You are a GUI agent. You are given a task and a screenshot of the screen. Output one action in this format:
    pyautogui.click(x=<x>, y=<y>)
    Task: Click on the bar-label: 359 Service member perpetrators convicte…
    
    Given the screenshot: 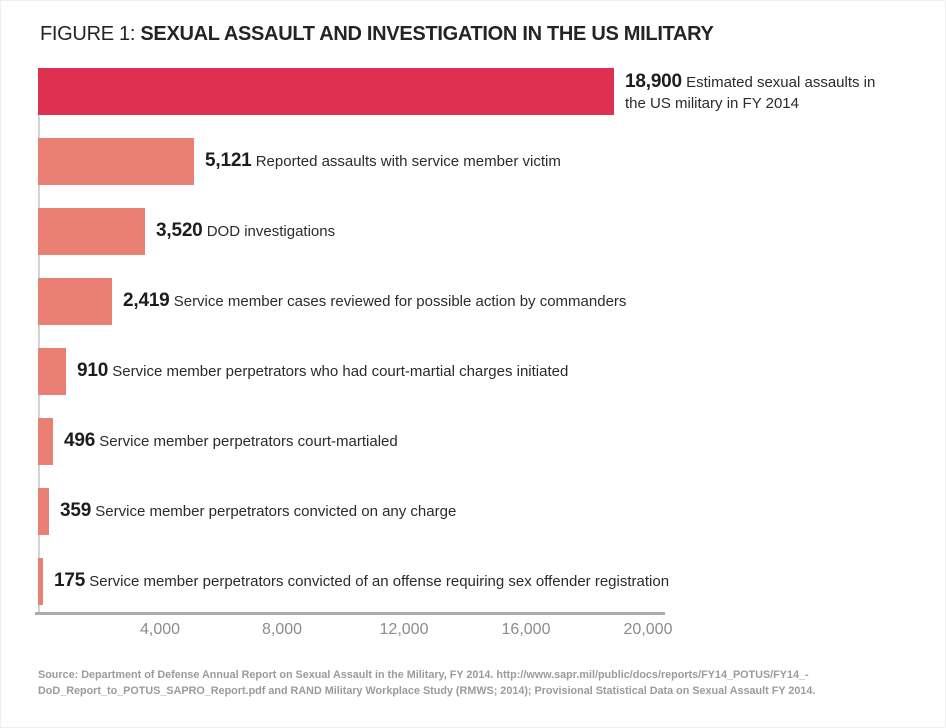 What is the action you would take?
    pyautogui.click(x=258, y=511)
    